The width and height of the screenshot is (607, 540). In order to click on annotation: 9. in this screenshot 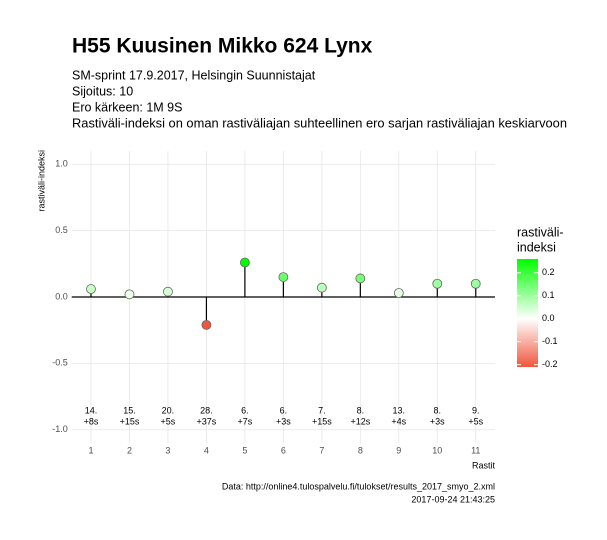, I will do `click(476, 410)`.